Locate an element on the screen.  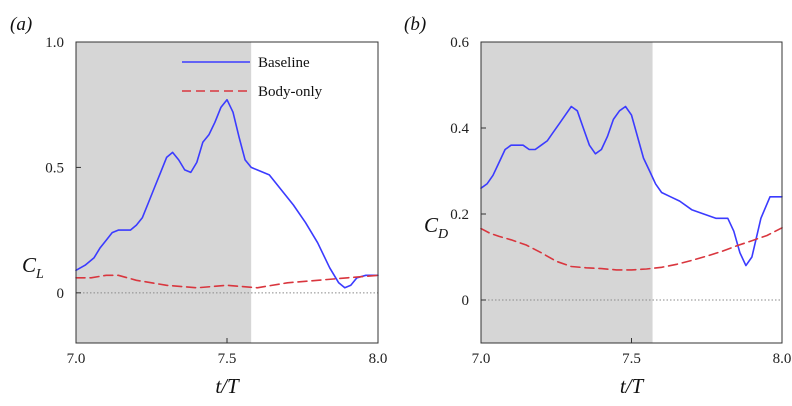
y-tick-label: 0.5 is located at coordinates (54, 168).